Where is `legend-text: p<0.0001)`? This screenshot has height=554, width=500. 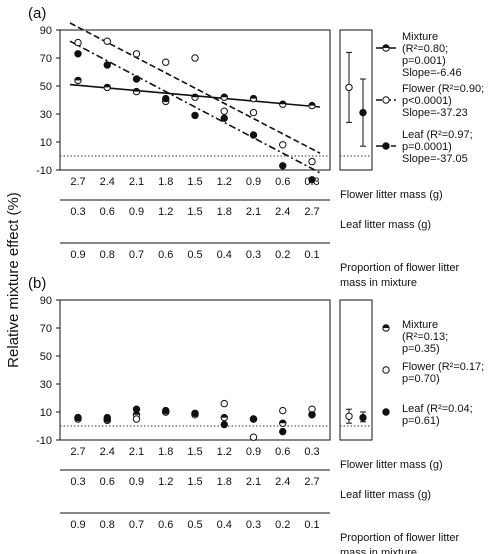 legend-text: p<0.0001) is located at coordinates (427, 101).